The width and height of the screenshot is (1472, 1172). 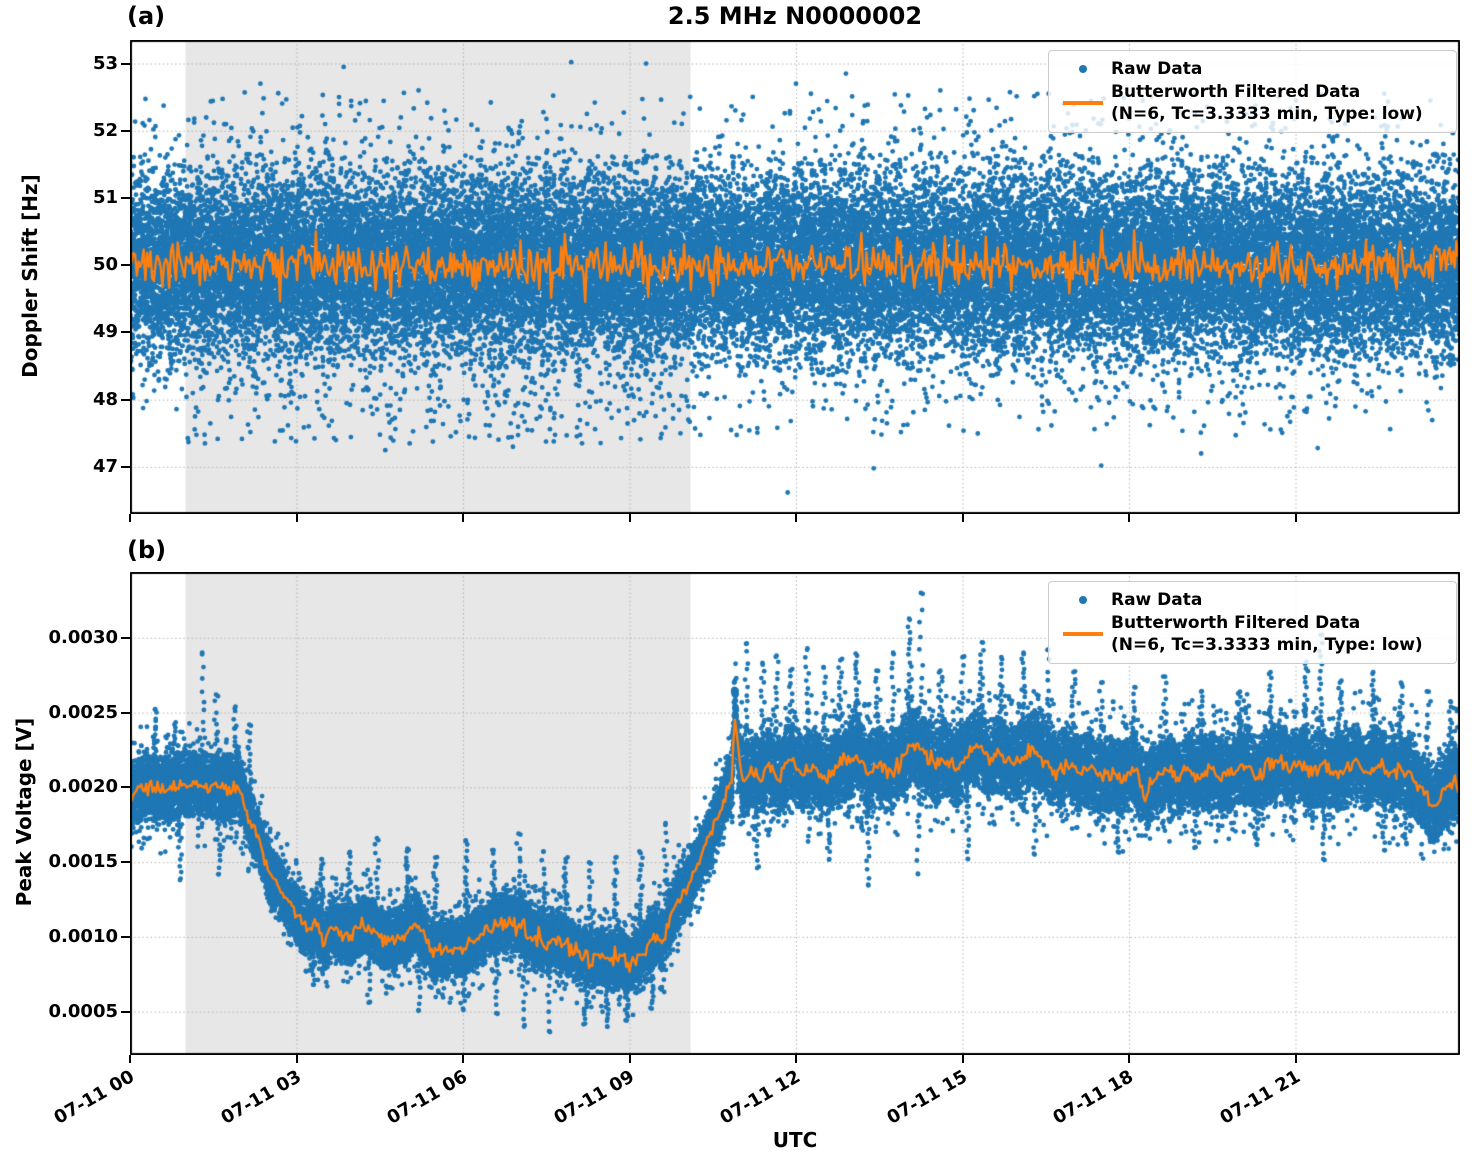 What do you see at coordinates (427, 1097) in the screenshot?
I see `x-tick-label: 07-11 06` at bounding box center [427, 1097].